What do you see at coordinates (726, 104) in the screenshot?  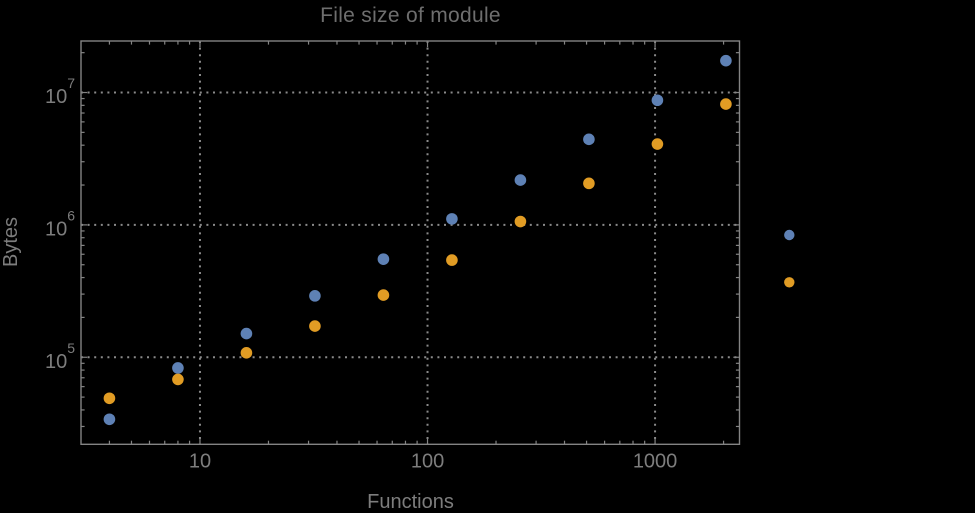 I see `data-point-orange-x2048` at bounding box center [726, 104].